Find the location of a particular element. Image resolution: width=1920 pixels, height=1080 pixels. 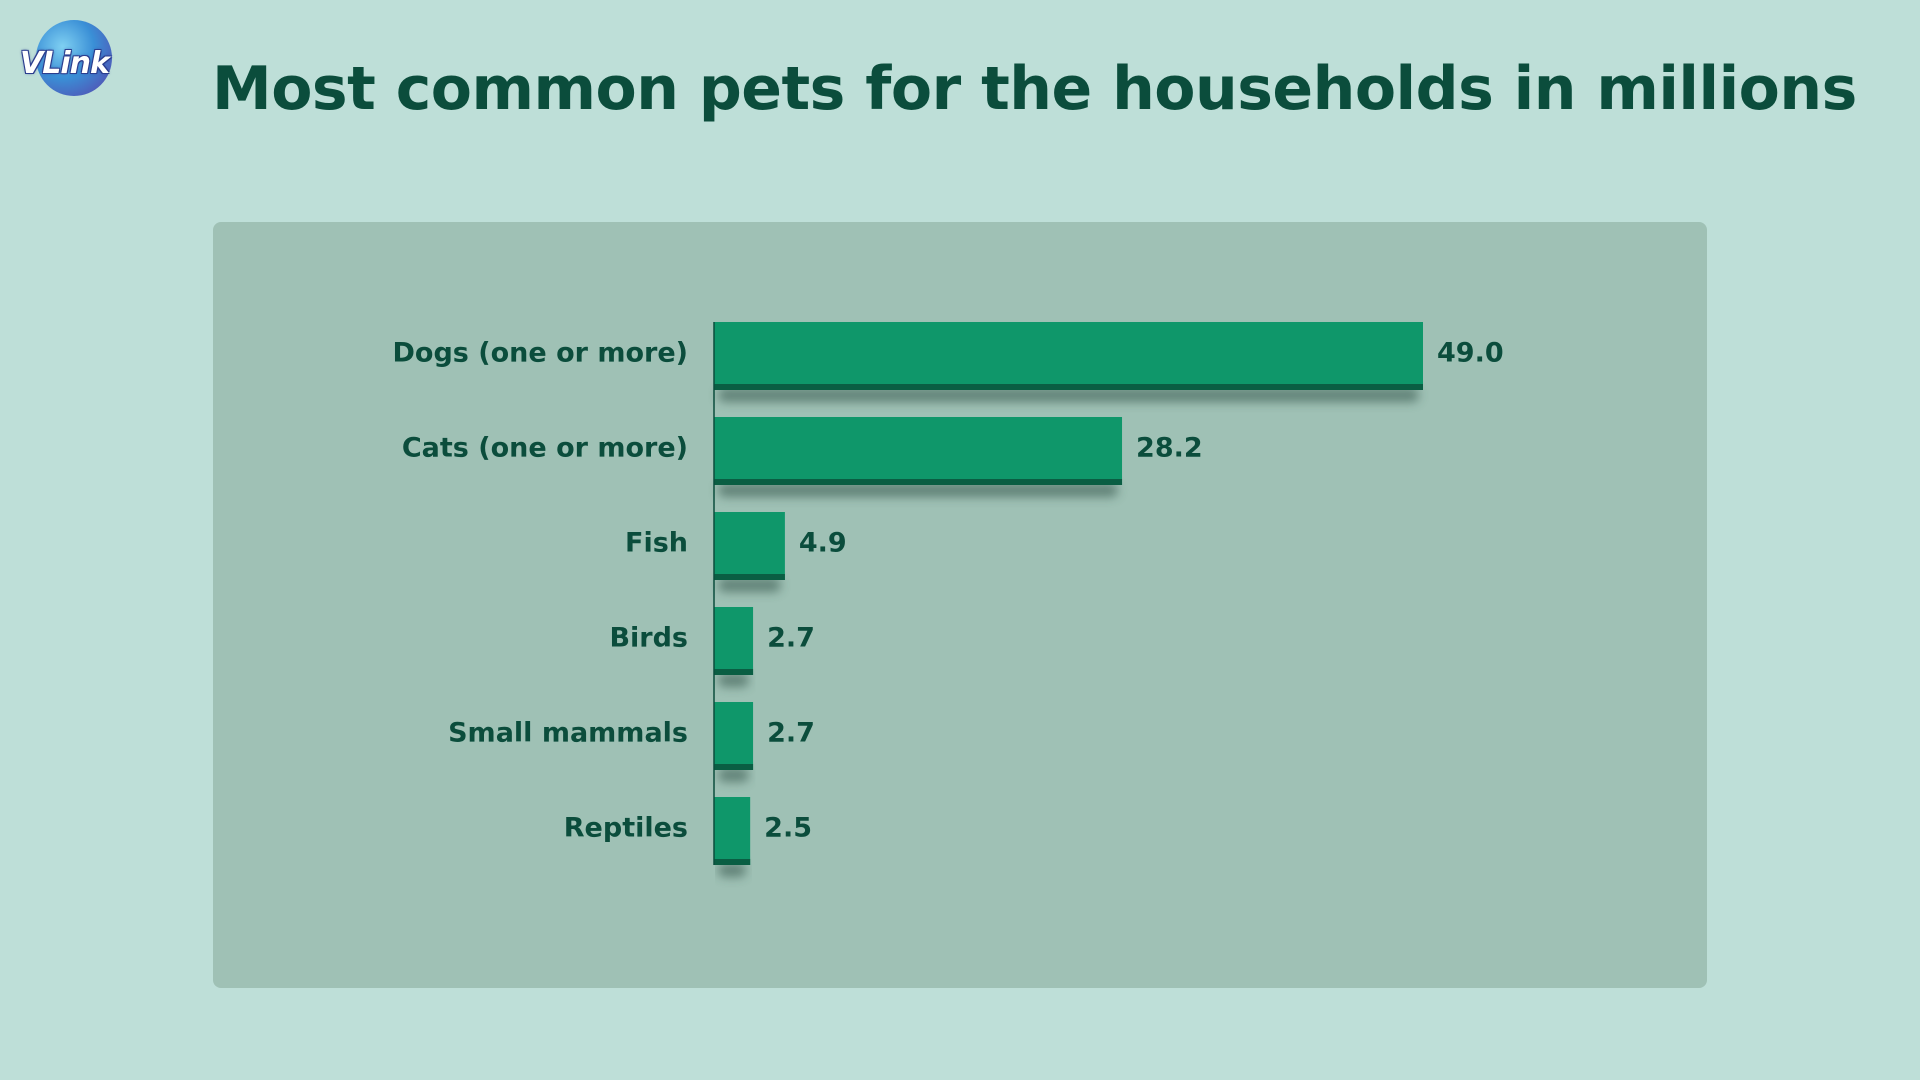

bar-reptiles is located at coordinates (732, 831).